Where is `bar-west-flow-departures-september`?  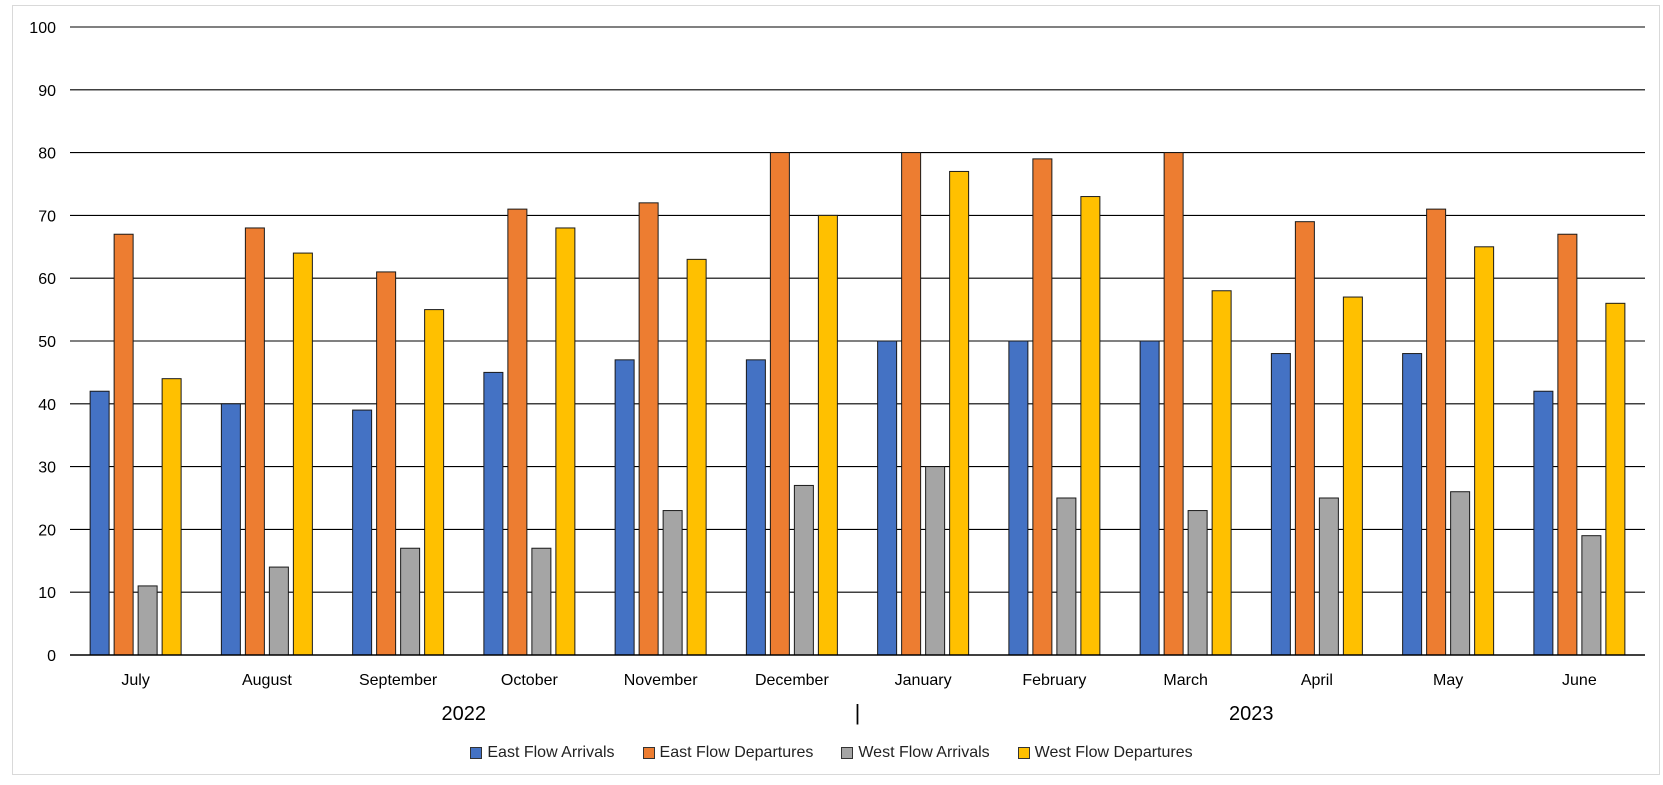 bar-west-flow-departures-september is located at coordinates (434, 482).